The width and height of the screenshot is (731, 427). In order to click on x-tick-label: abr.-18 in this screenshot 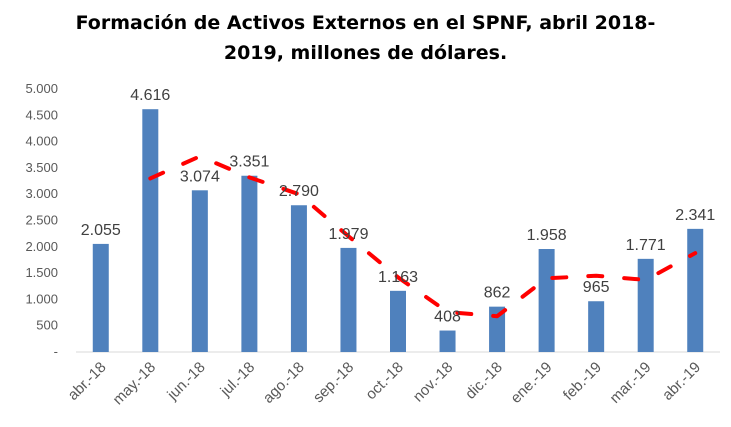, I will do `click(87, 381)`.